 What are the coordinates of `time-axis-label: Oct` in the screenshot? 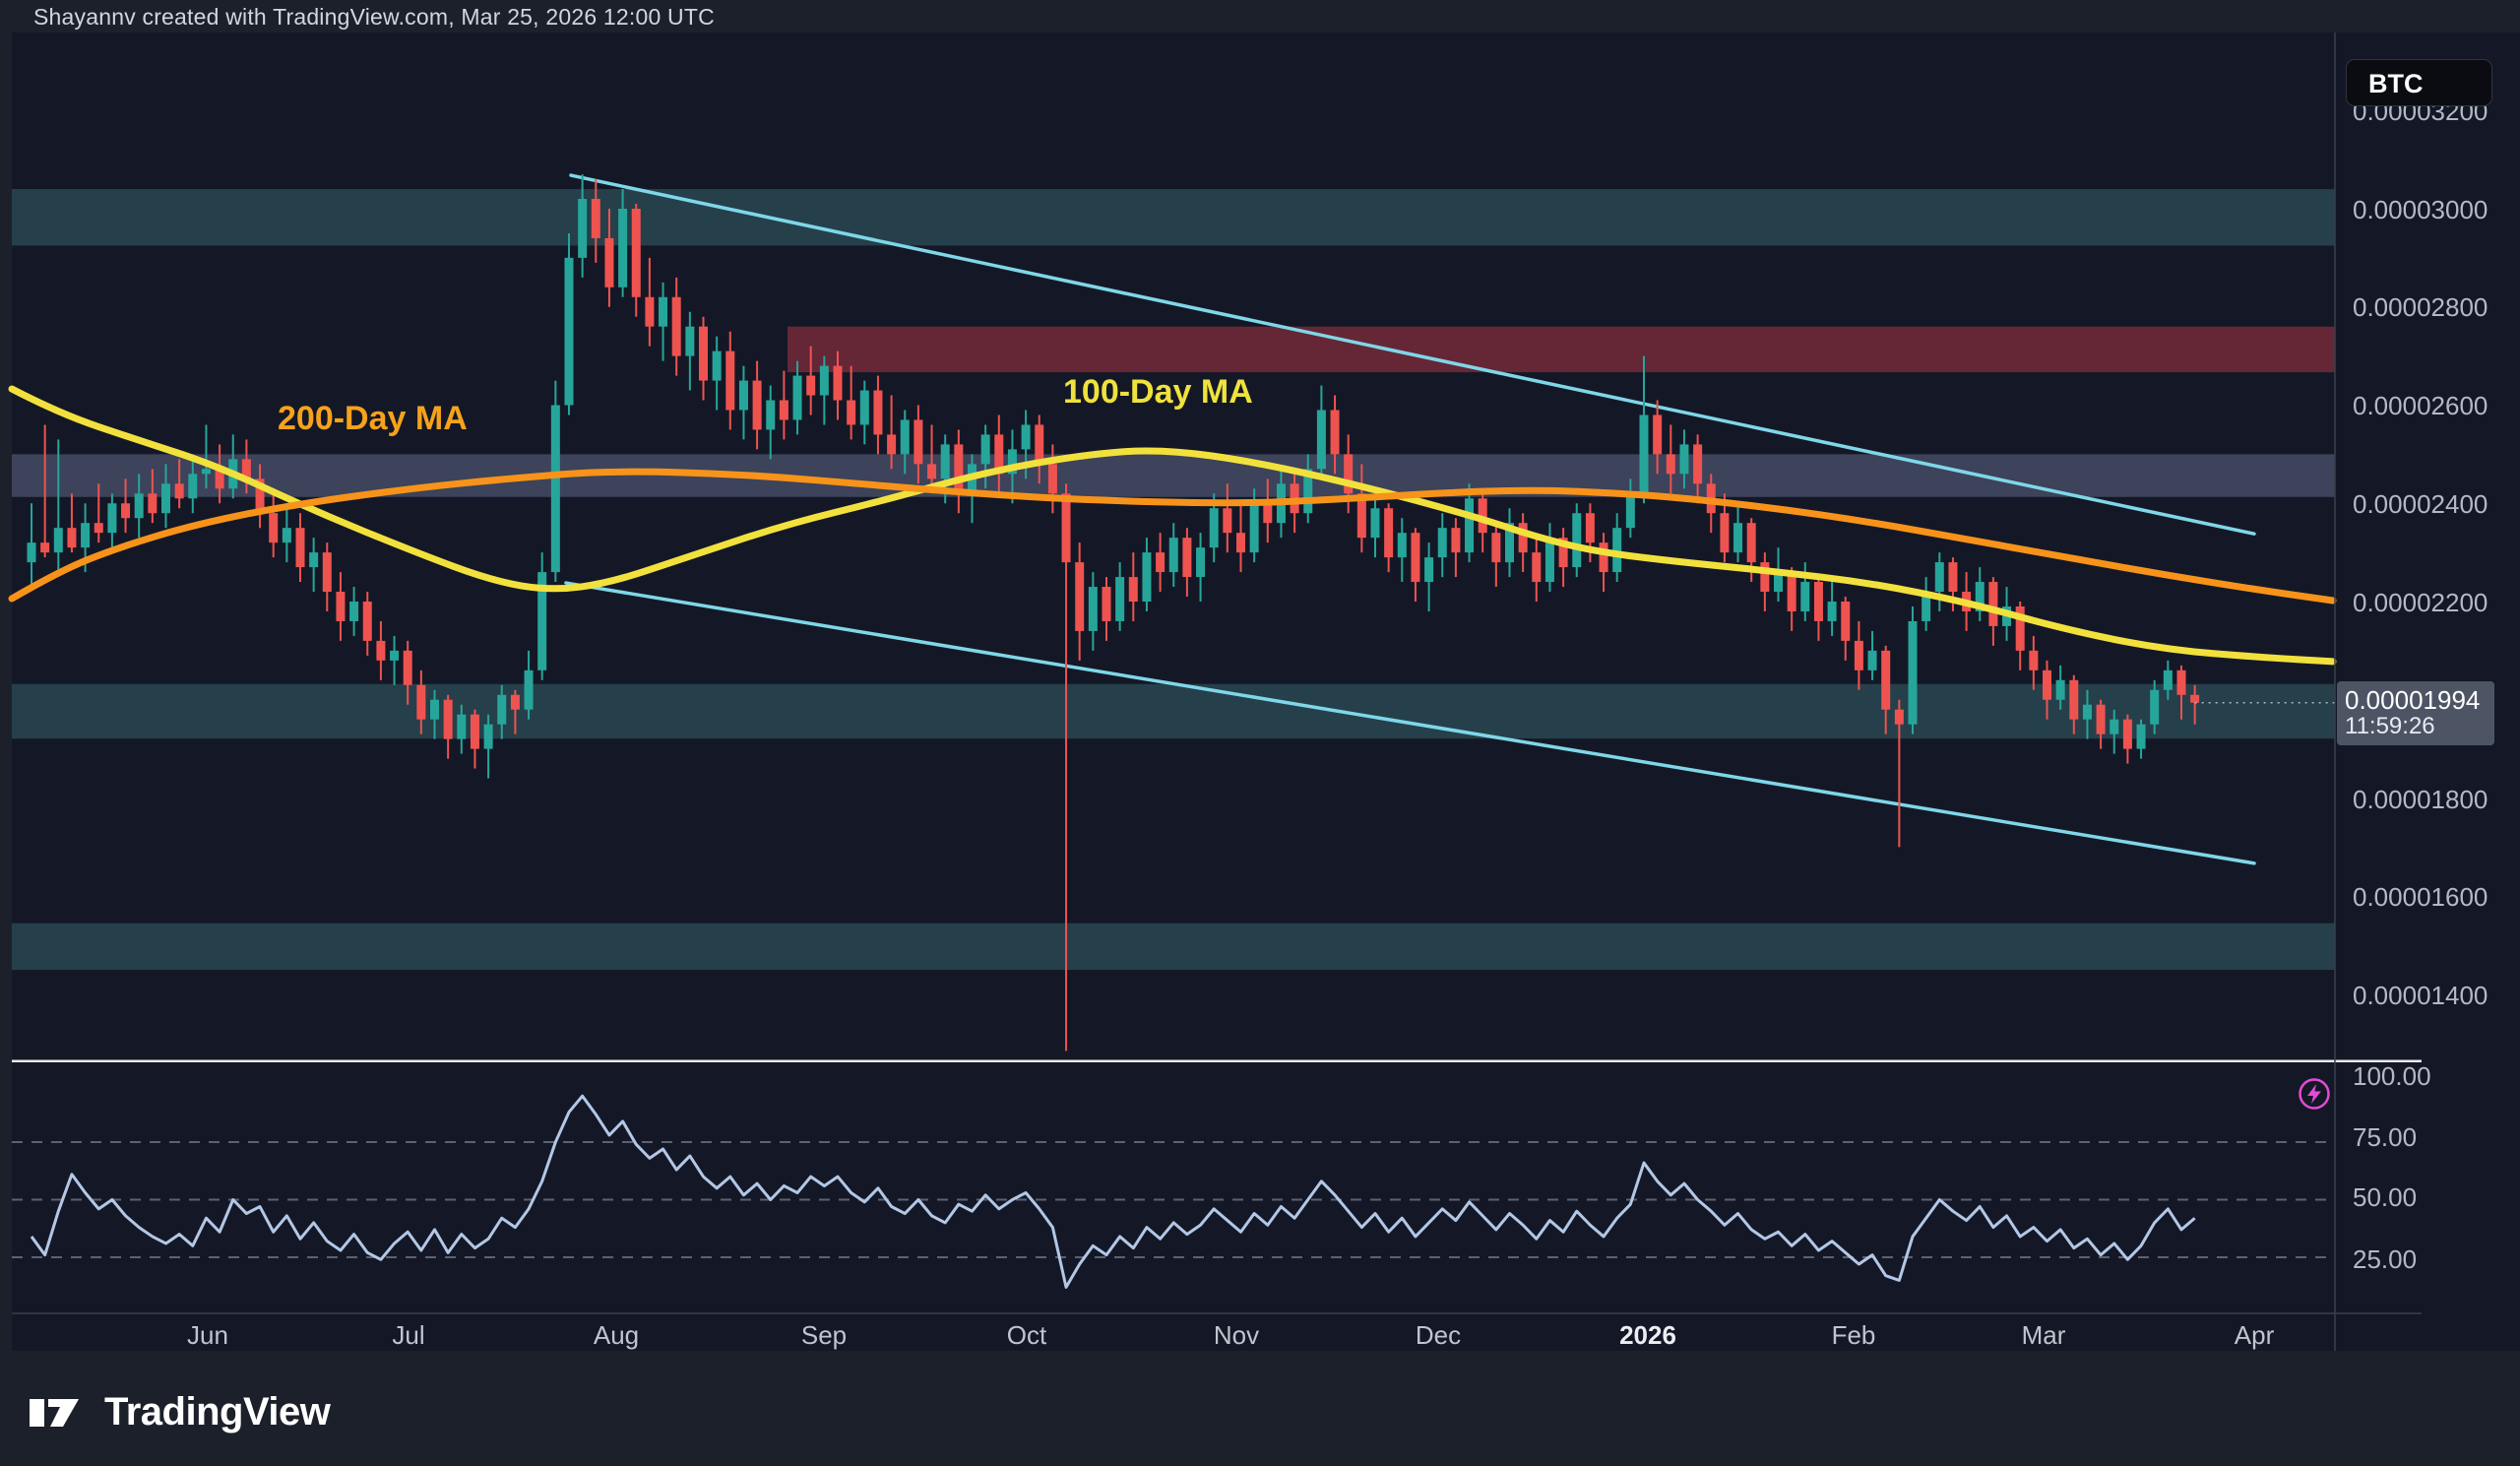 It's located at (1026, 1335).